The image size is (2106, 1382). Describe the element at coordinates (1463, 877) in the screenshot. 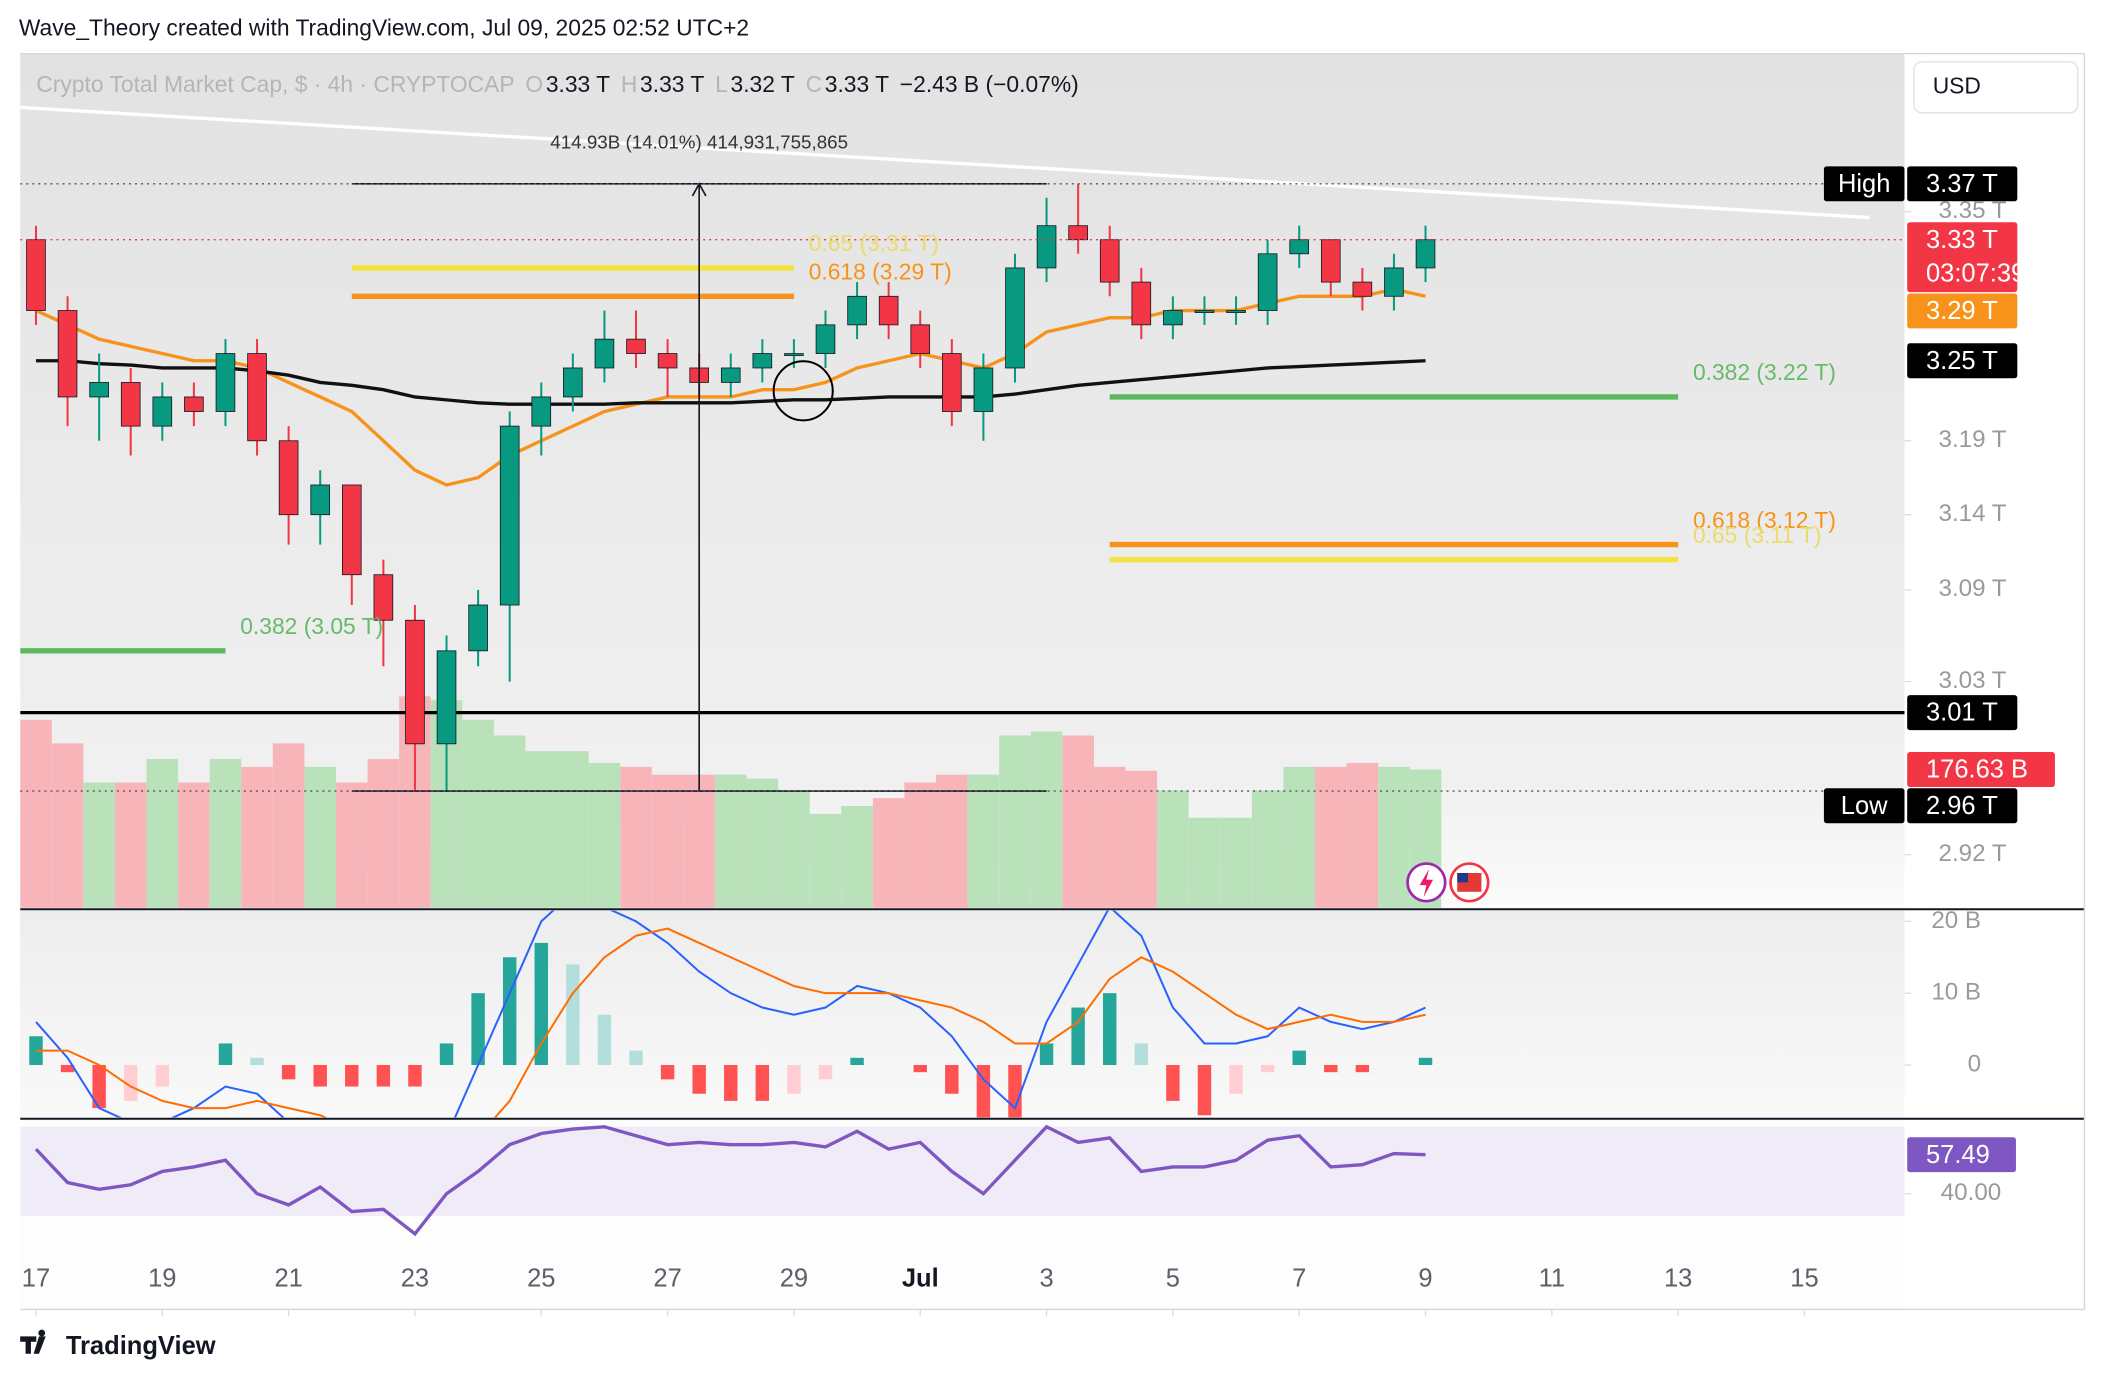

I see `flag-canton` at that location.